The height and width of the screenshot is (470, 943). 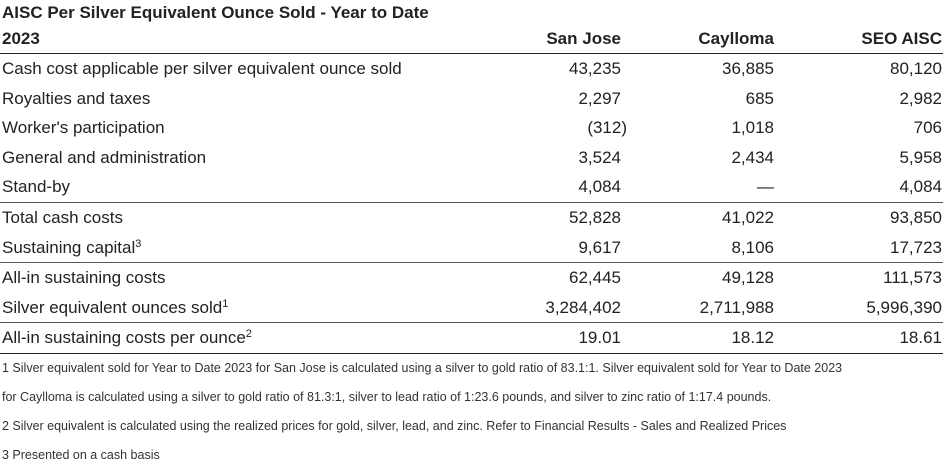 What do you see at coordinates (916, 217) in the screenshot?
I see `cell-seo-aisc: 93,850` at bounding box center [916, 217].